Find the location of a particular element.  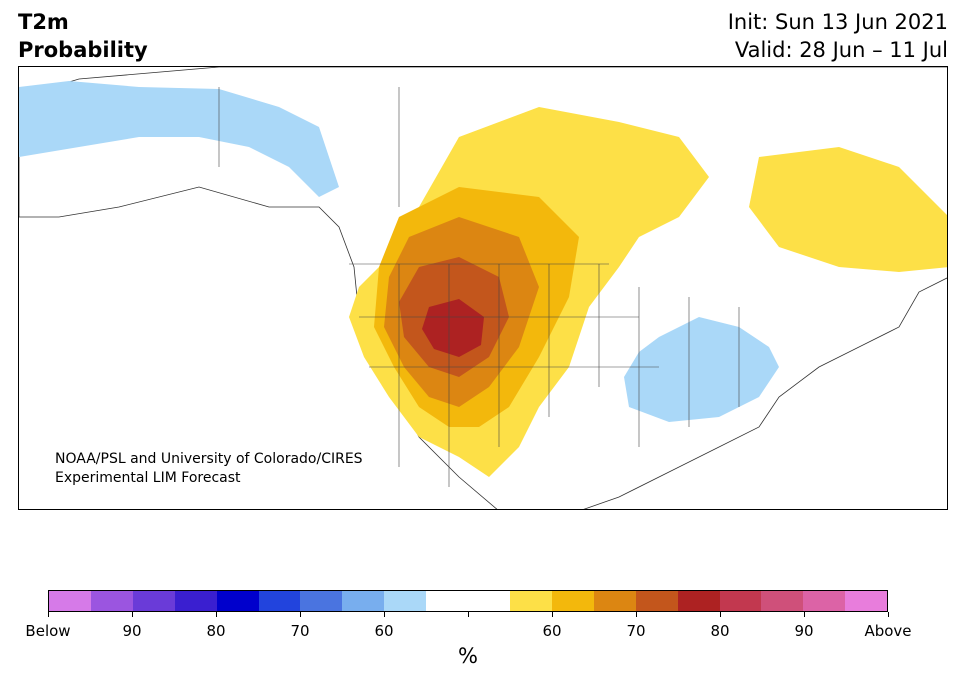

colorbar-tick-label: Above is located at coordinates (888, 631).